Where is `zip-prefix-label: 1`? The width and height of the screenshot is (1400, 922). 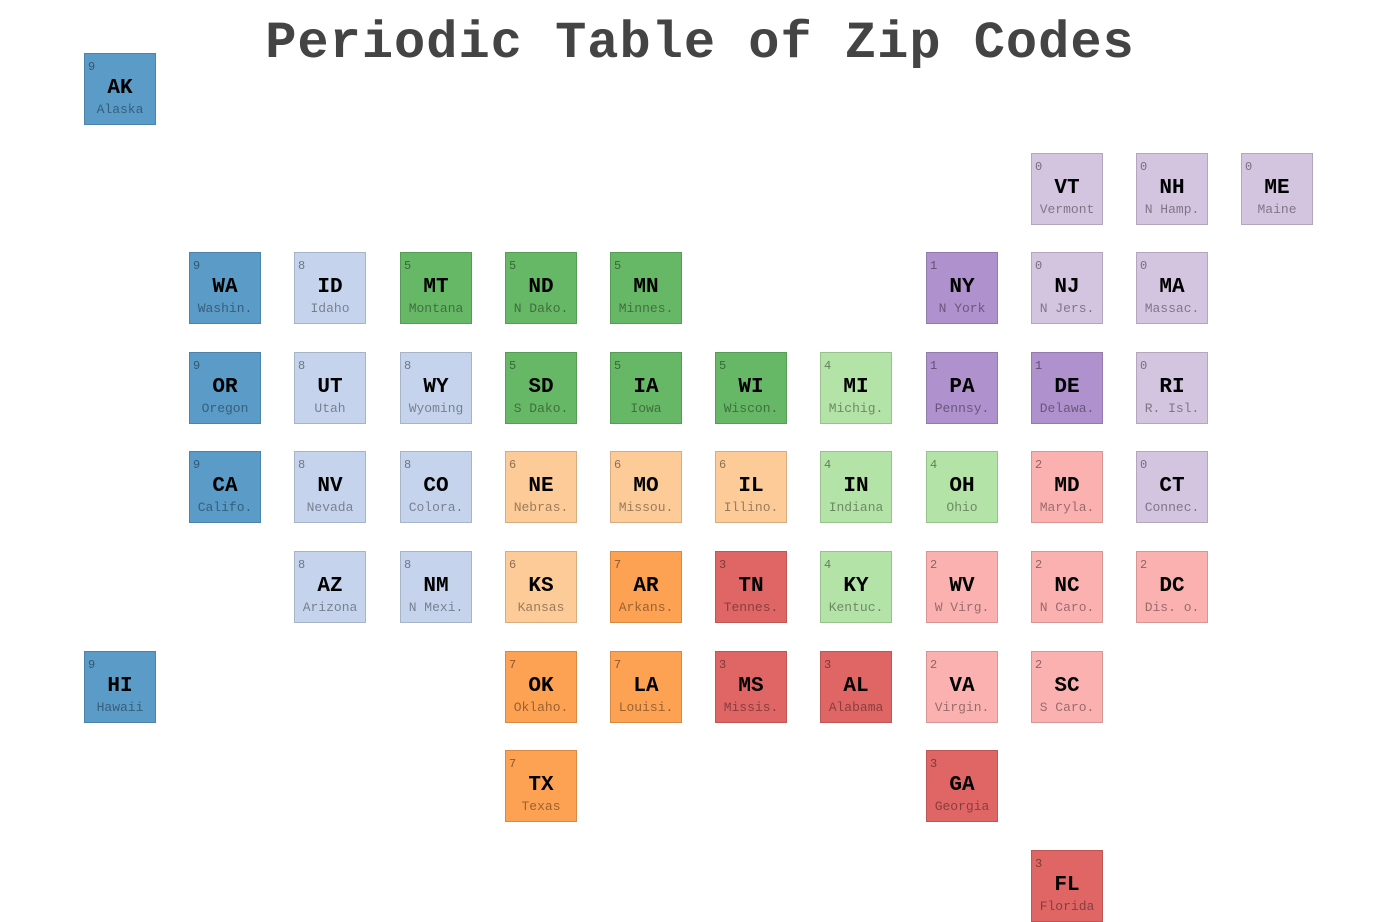
zip-prefix-label: 1 is located at coordinates (1039, 366).